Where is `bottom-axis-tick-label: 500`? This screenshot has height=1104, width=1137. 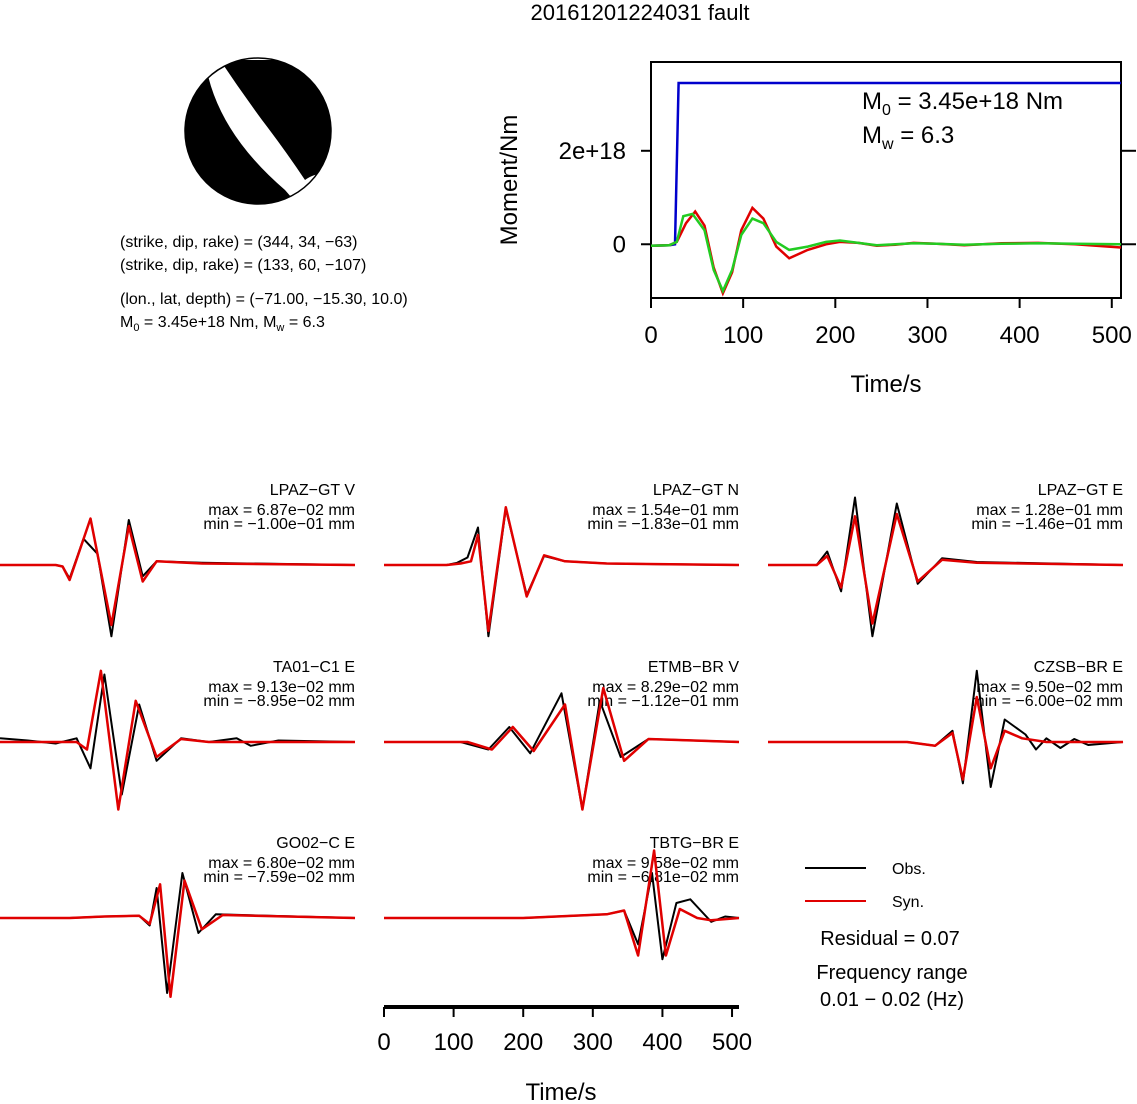
bottom-axis-tick-label: 500 is located at coordinates (732, 1042).